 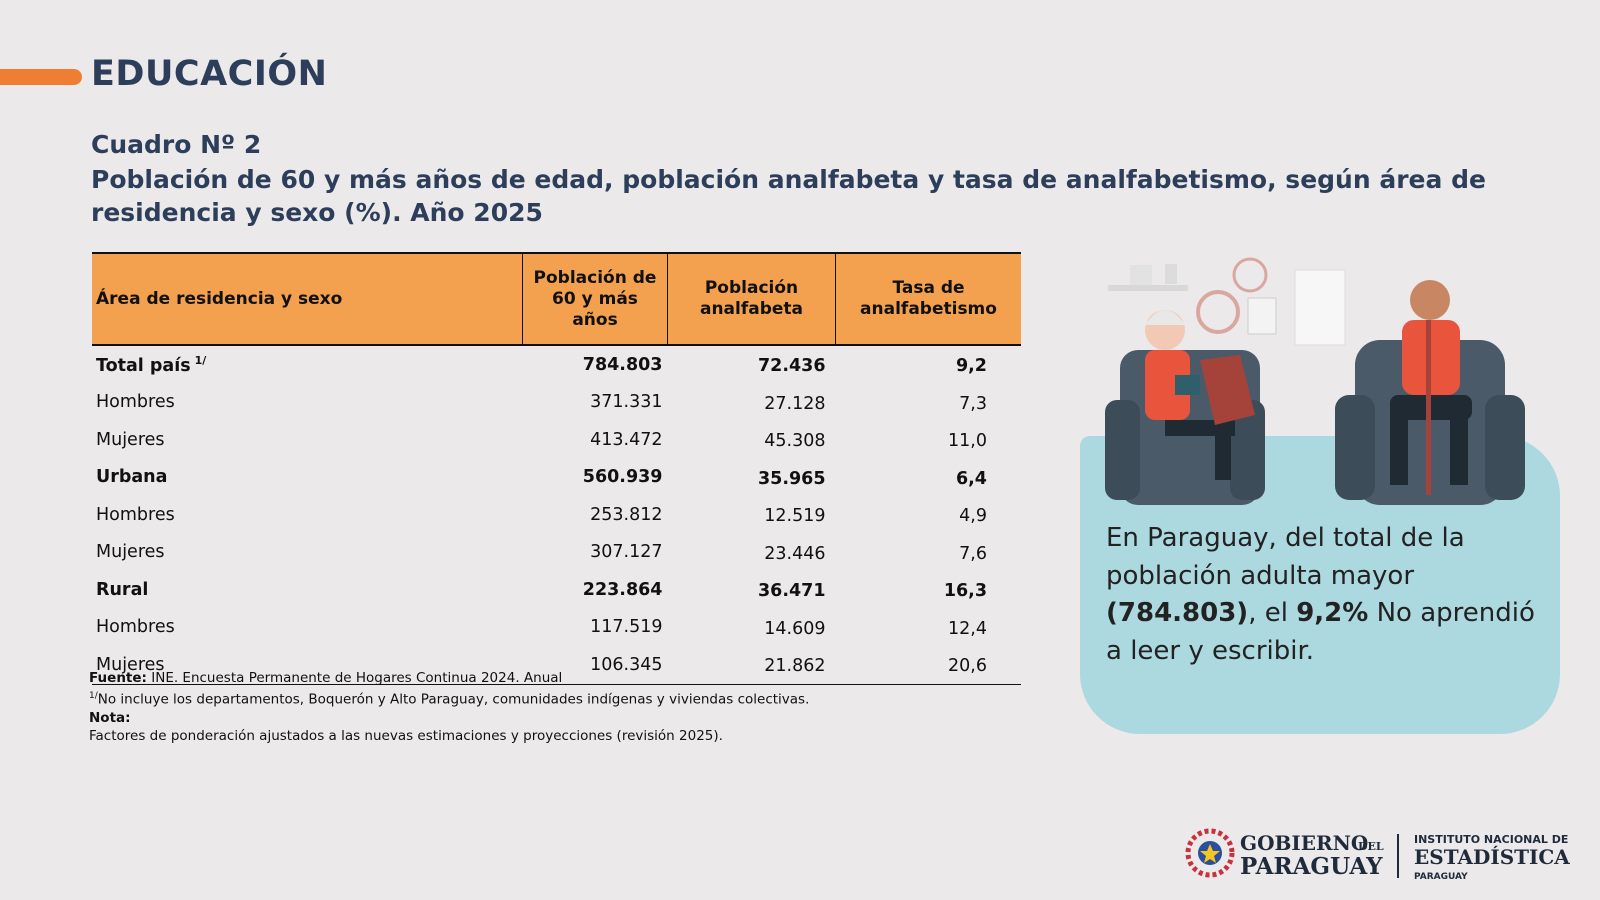 What do you see at coordinates (752, 553) in the screenshot?
I see `table-cell: 23.446` at bounding box center [752, 553].